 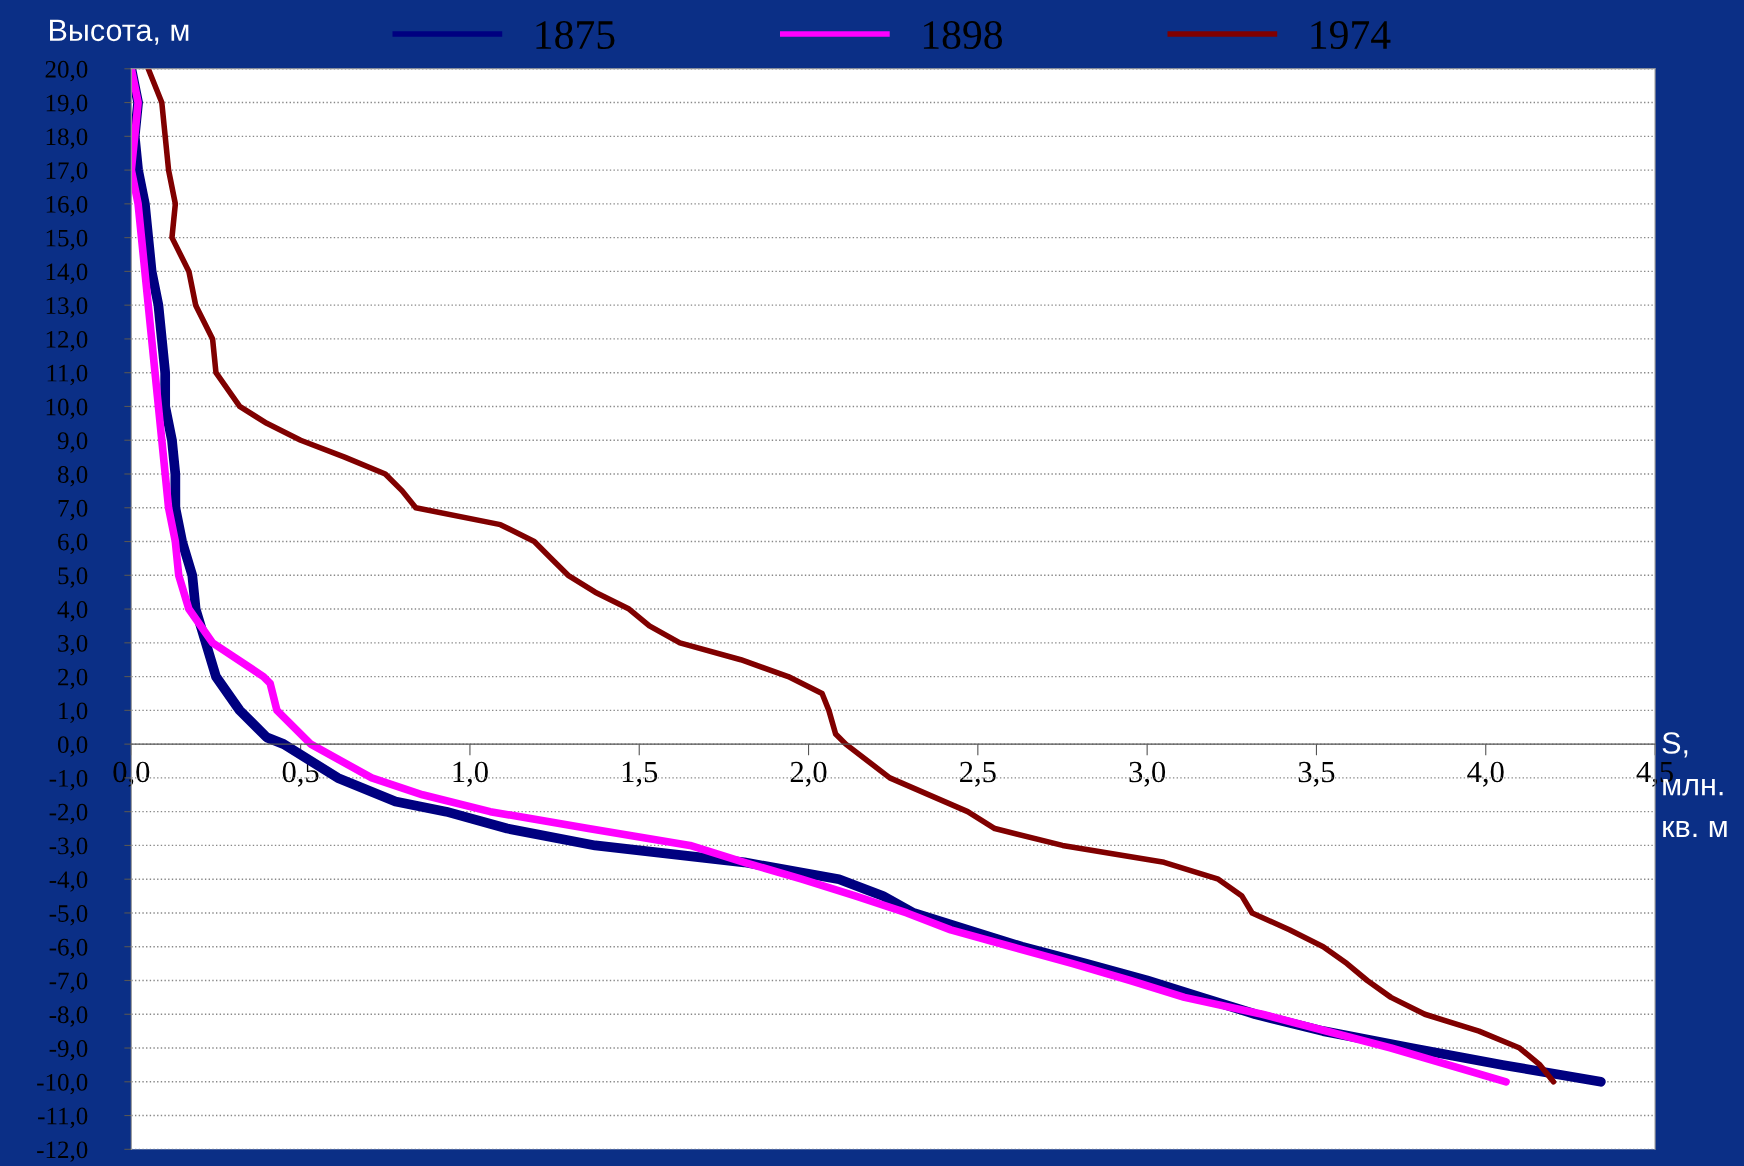 What do you see at coordinates (62, 1151) in the screenshot?
I see `y-tick-label: -12,0` at bounding box center [62, 1151].